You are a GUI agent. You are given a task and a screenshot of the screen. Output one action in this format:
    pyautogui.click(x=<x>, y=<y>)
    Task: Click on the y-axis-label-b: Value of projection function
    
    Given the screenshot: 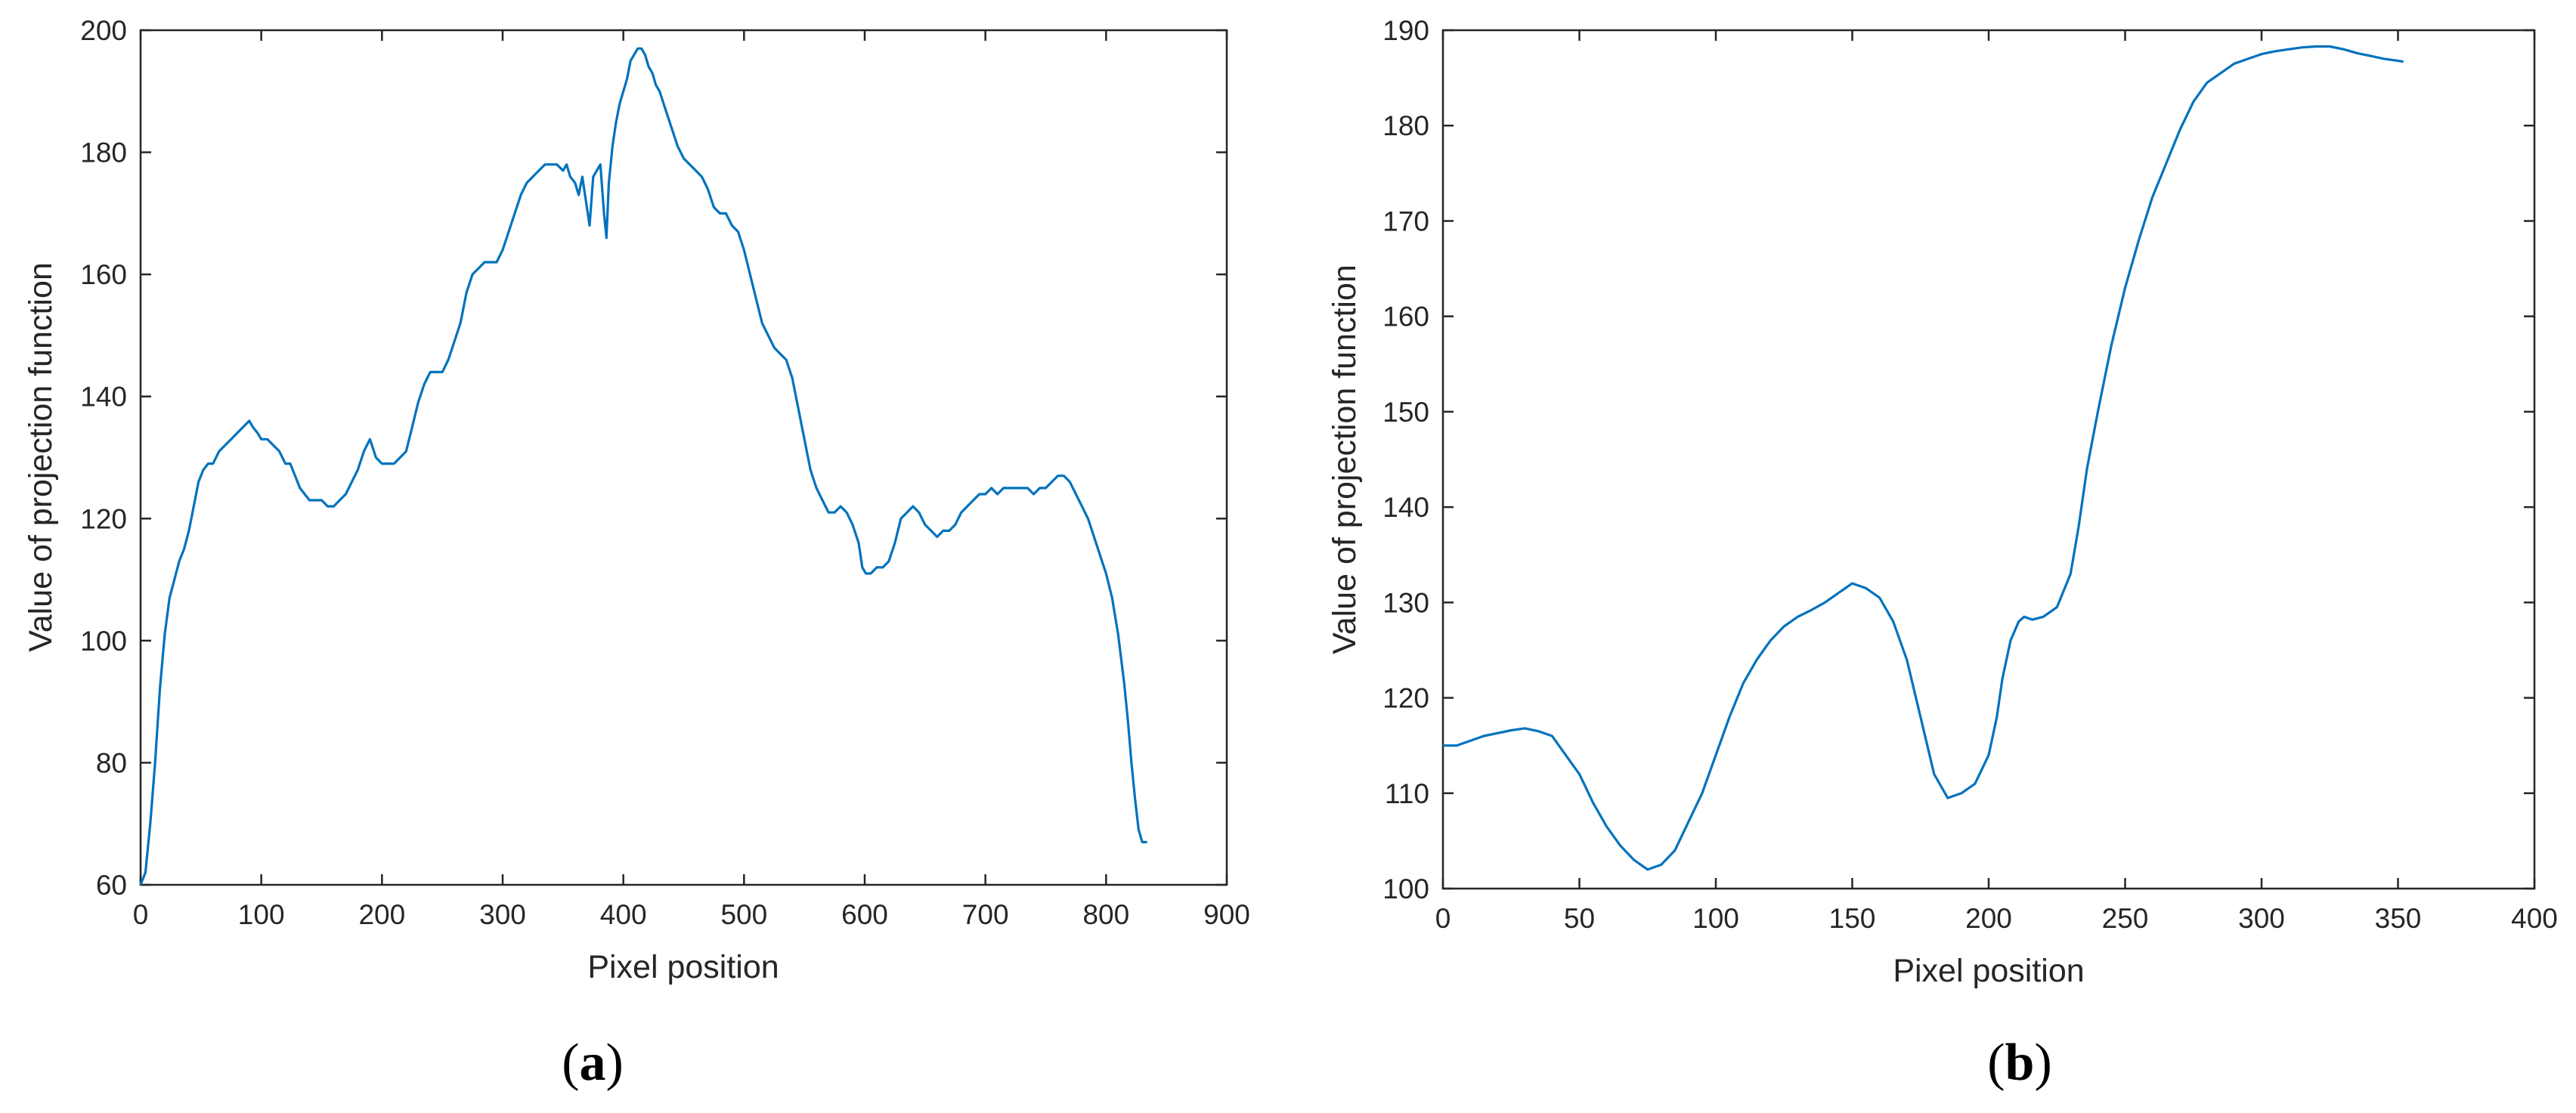 What is the action you would take?
    pyautogui.click(x=1345, y=459)
    